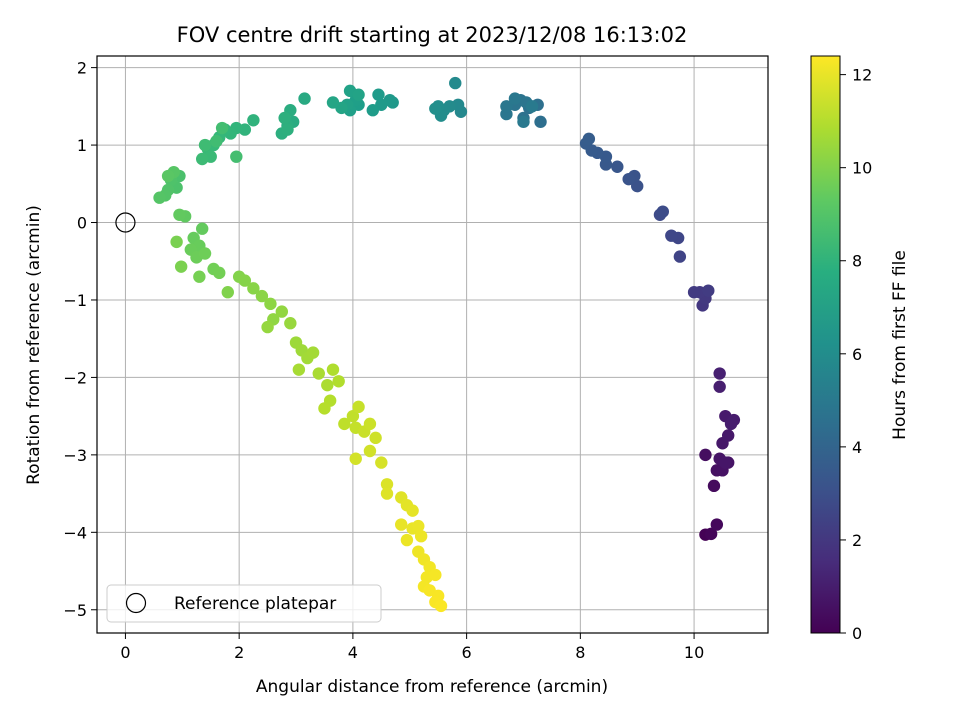 The image size is (960, 720). What do you see at coordinates (80, 339) in the screenshot?
I see `y-ticks: −5 −4 −3 −2 −1 0 1 2` at bounding box center [80, 339].